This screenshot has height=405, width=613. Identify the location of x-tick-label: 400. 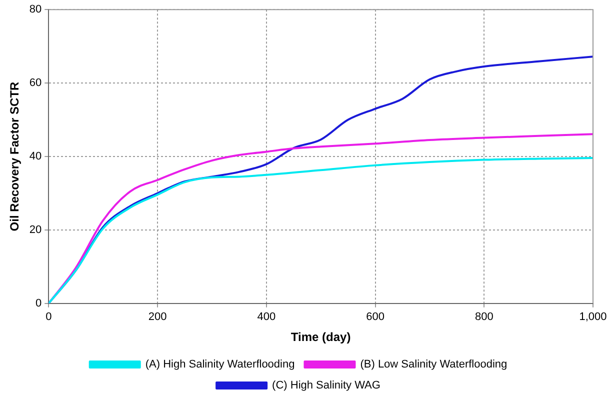
(266, 317).